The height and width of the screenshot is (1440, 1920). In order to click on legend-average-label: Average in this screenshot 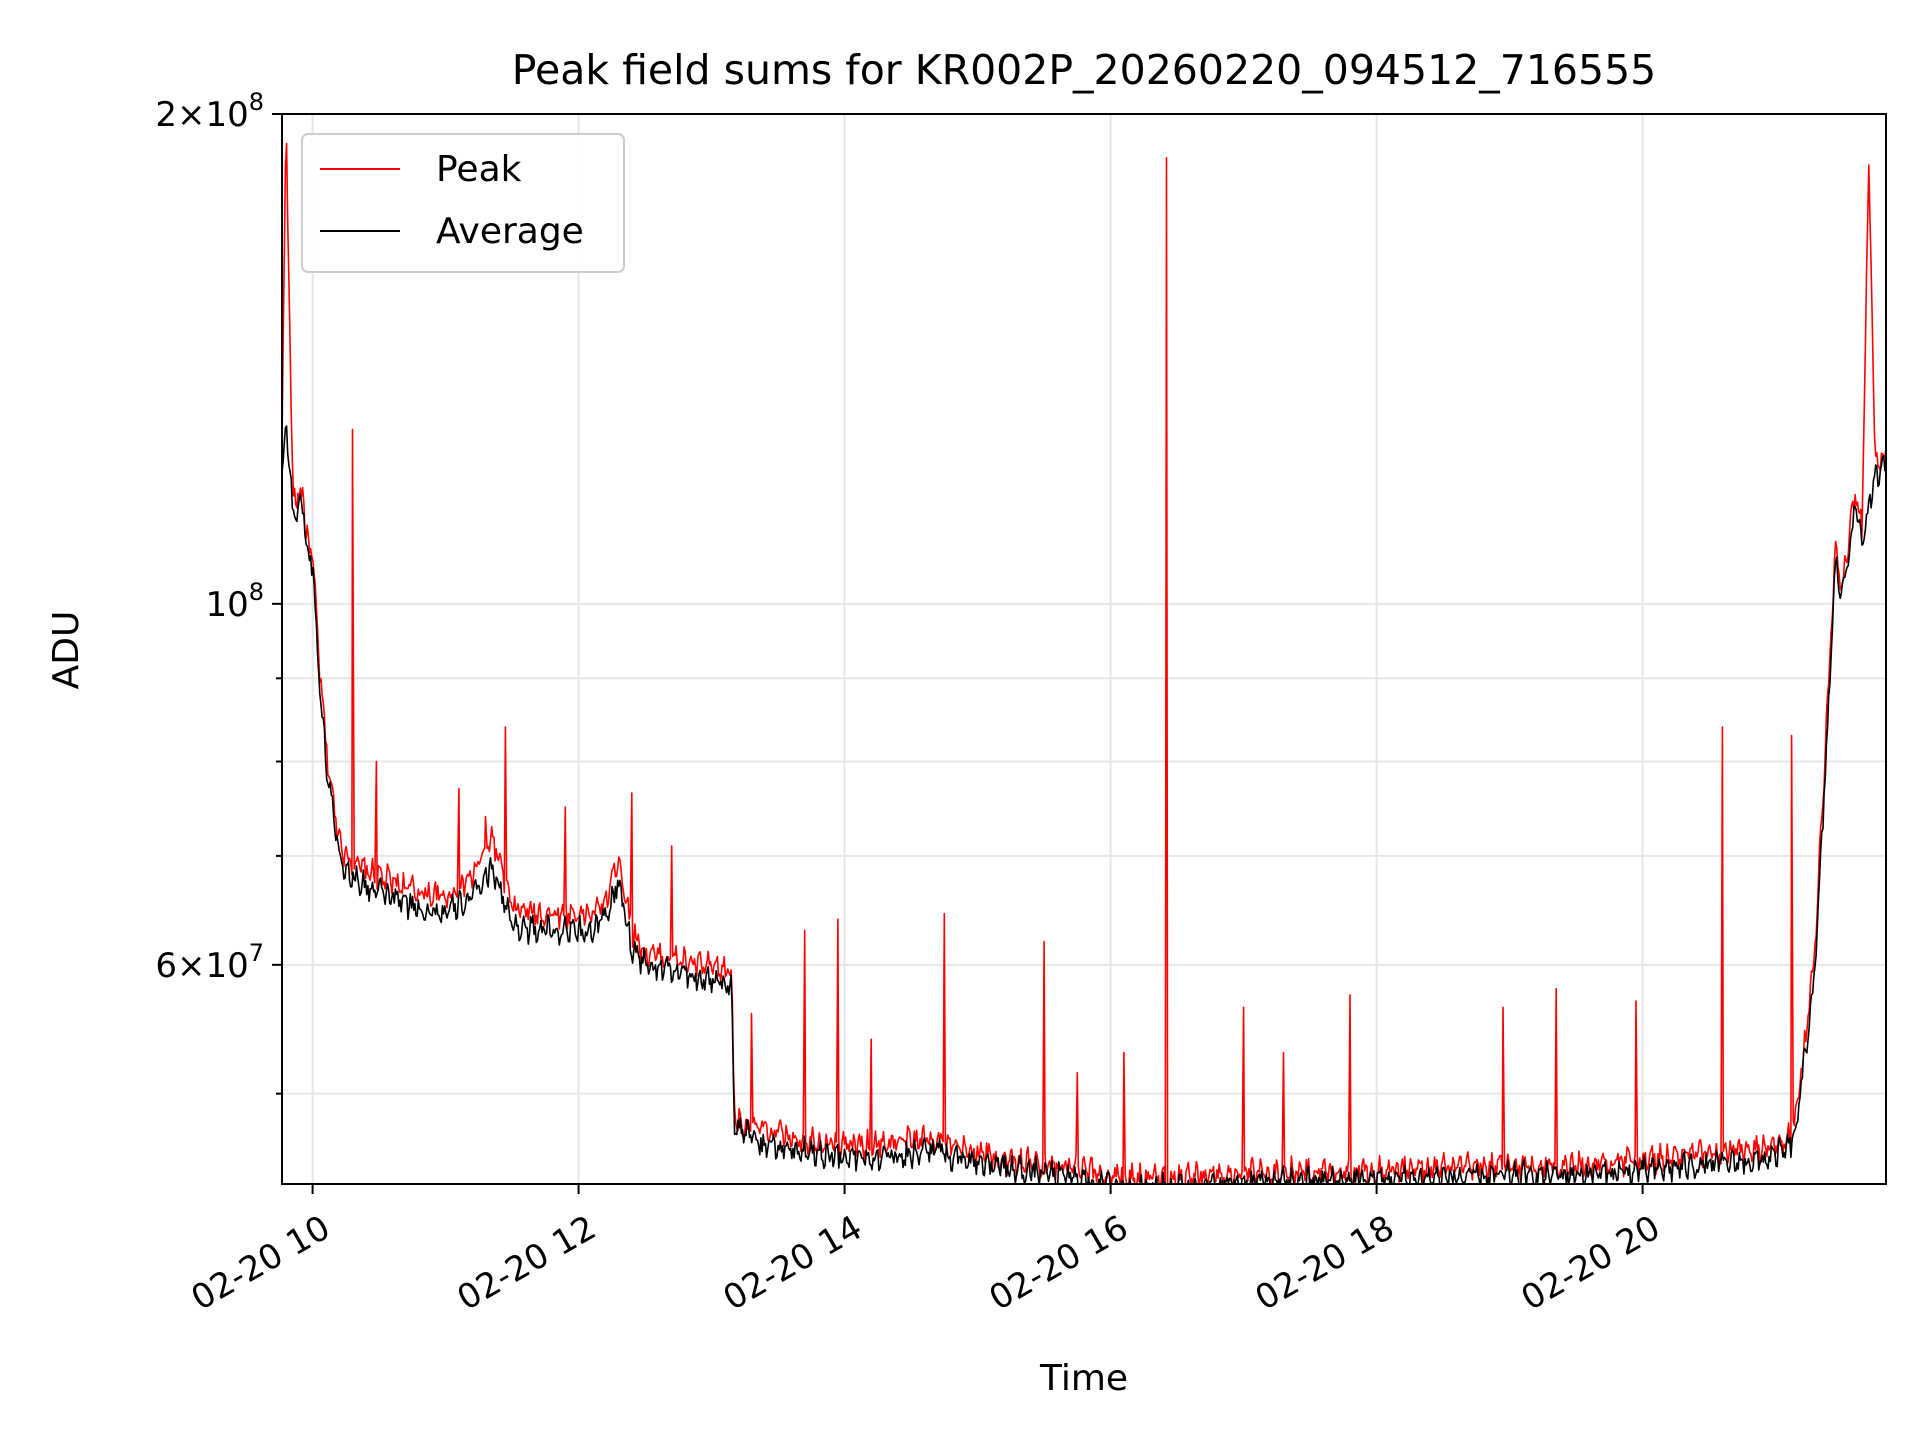, I will do `click(510, 231)`.